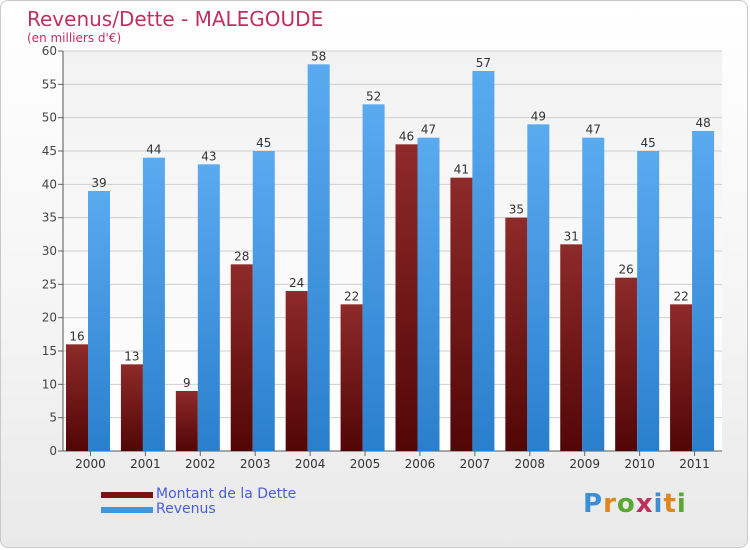 Image resolution: width=750 pixels, height=550 pixels. What do you see at coordinates (127, 510) in the screenshot?
I see `legend-swatch-revenus` at bounding box center [127, 510].